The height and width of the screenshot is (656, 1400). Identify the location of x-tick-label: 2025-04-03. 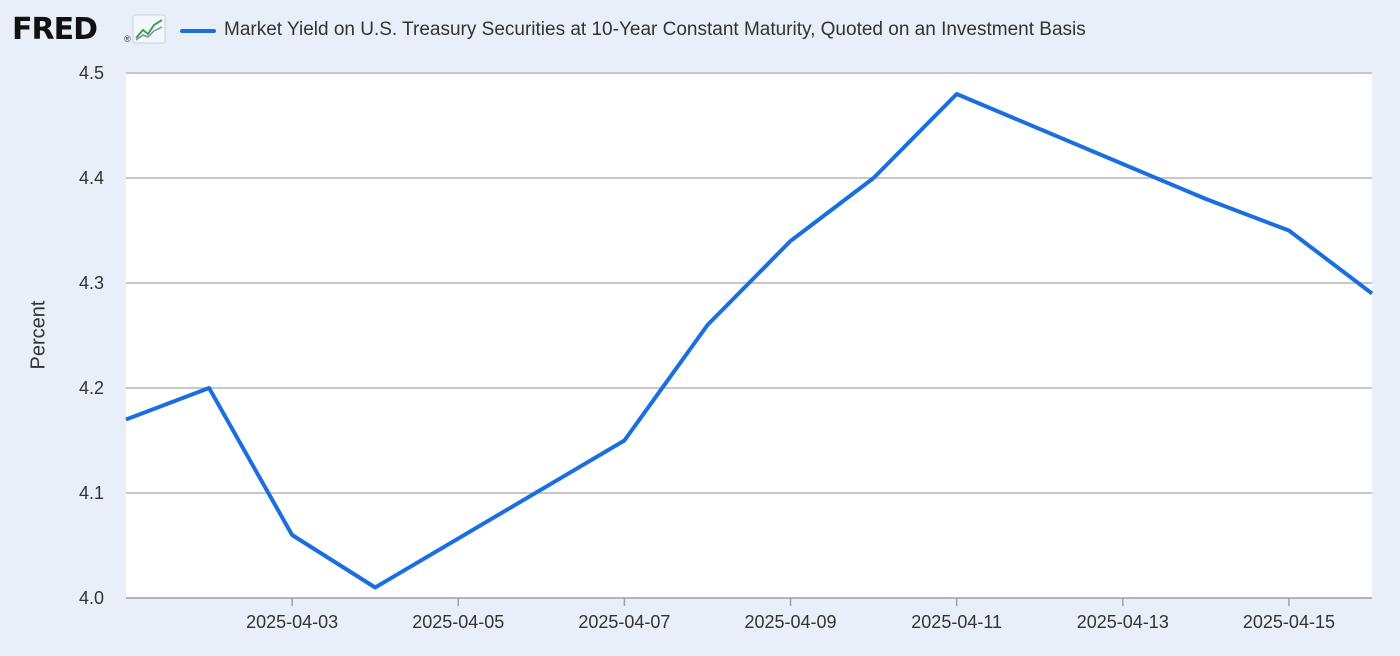
(292, 622).